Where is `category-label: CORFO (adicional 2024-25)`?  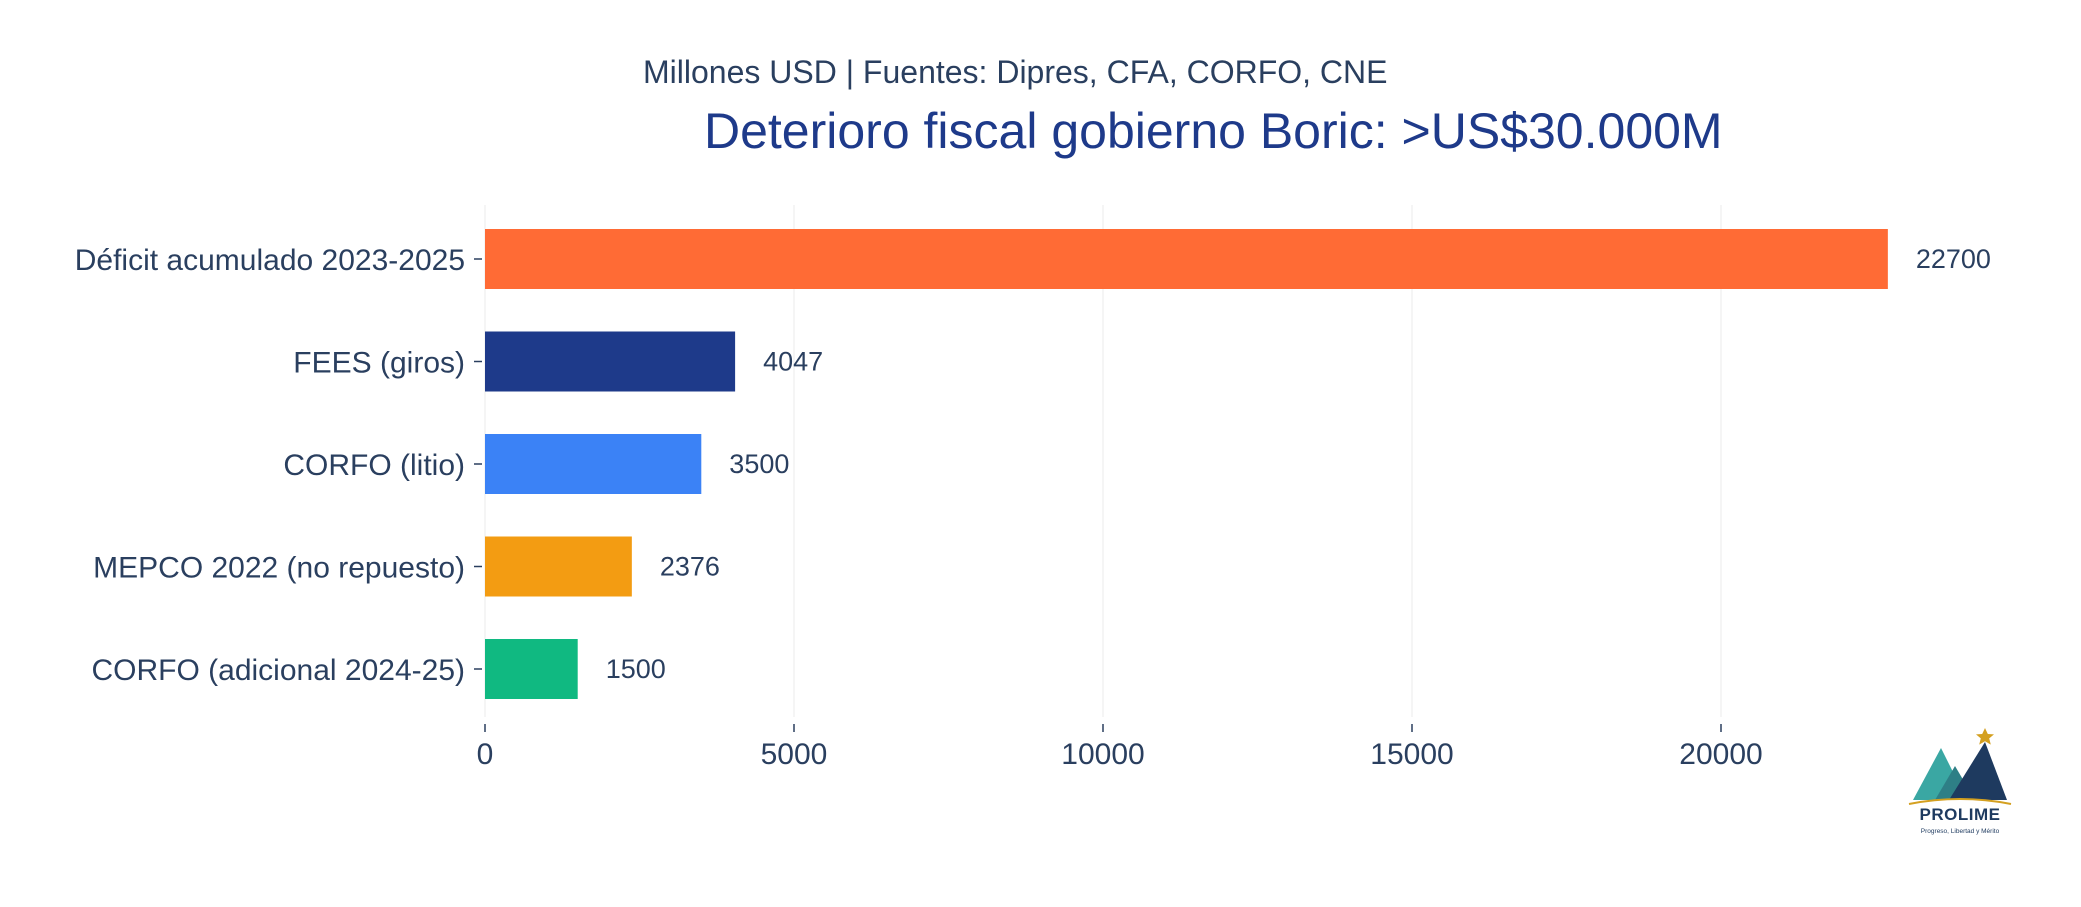 category-label: CORFO (adicional 2024-25) is located at coordinates (279, 670).